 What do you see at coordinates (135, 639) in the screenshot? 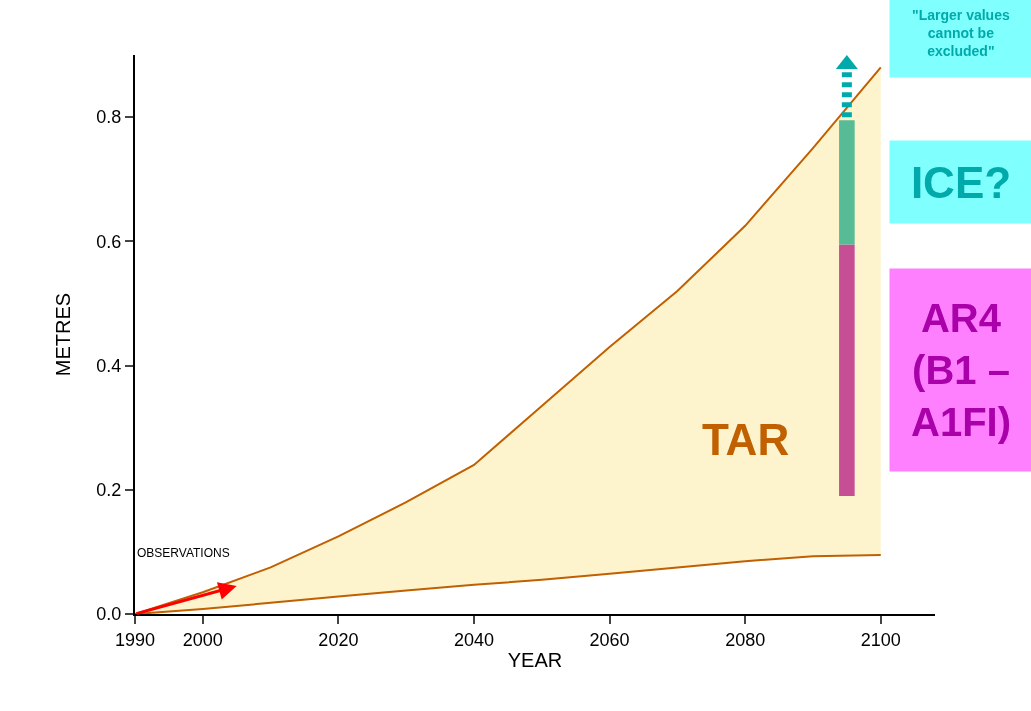
I see `x-tick-label: 1990` at bounding box center [135, 639].